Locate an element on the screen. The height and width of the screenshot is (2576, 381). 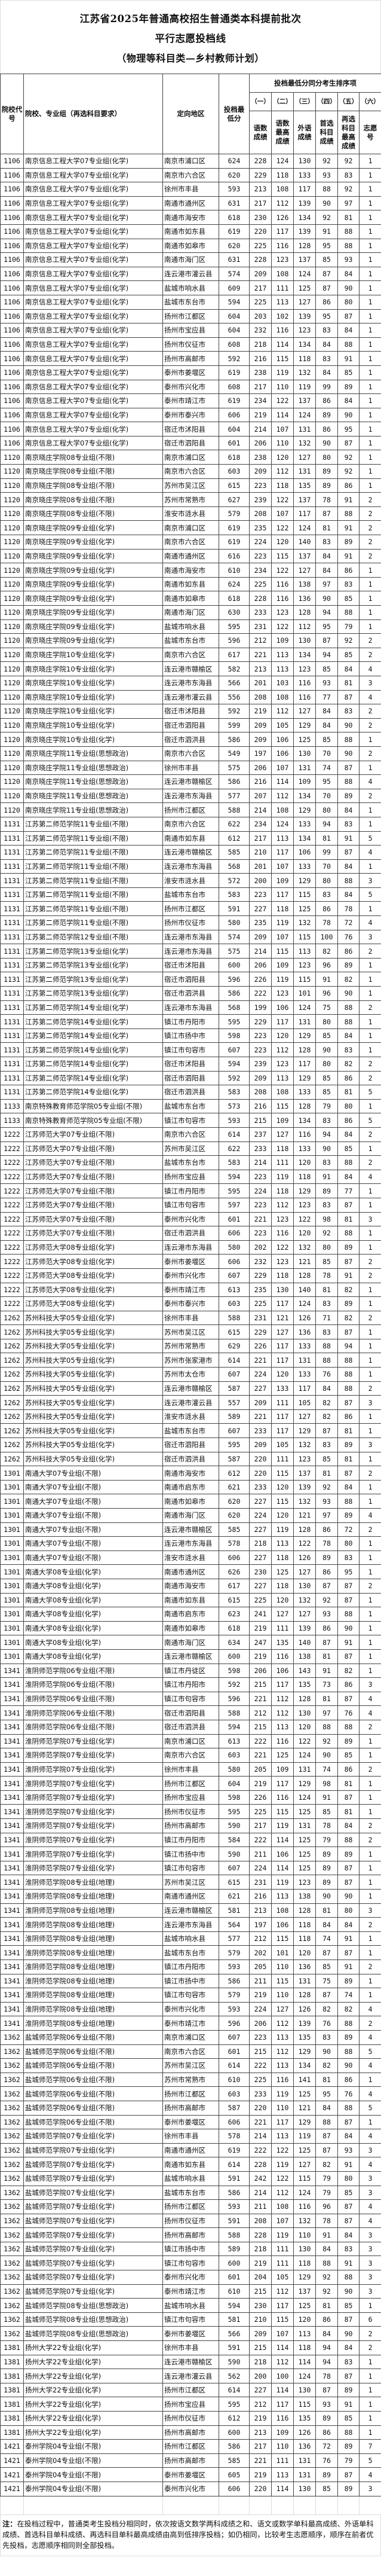
cell-group: 南京晓庄学院10专业组(化学) is located at coordinates (93, 655).